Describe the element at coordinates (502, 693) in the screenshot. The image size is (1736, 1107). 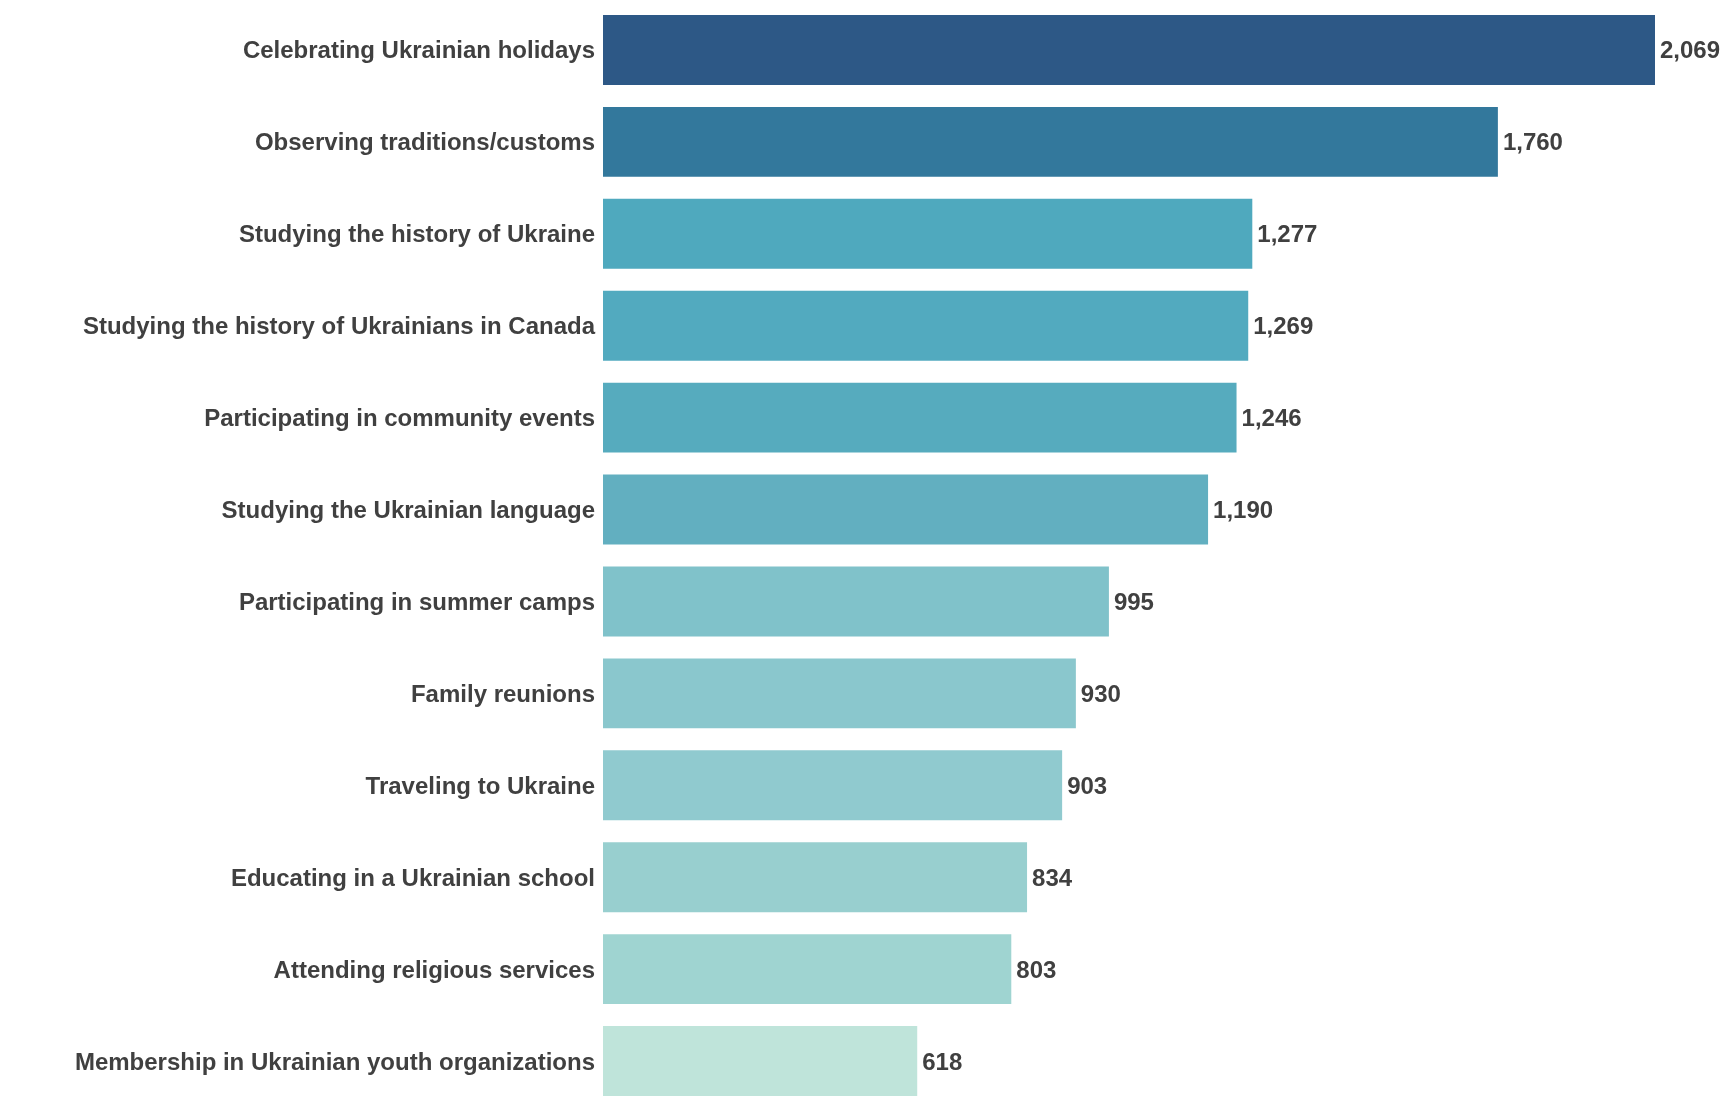
I see `y-tick-label: Family reunions` at that location.